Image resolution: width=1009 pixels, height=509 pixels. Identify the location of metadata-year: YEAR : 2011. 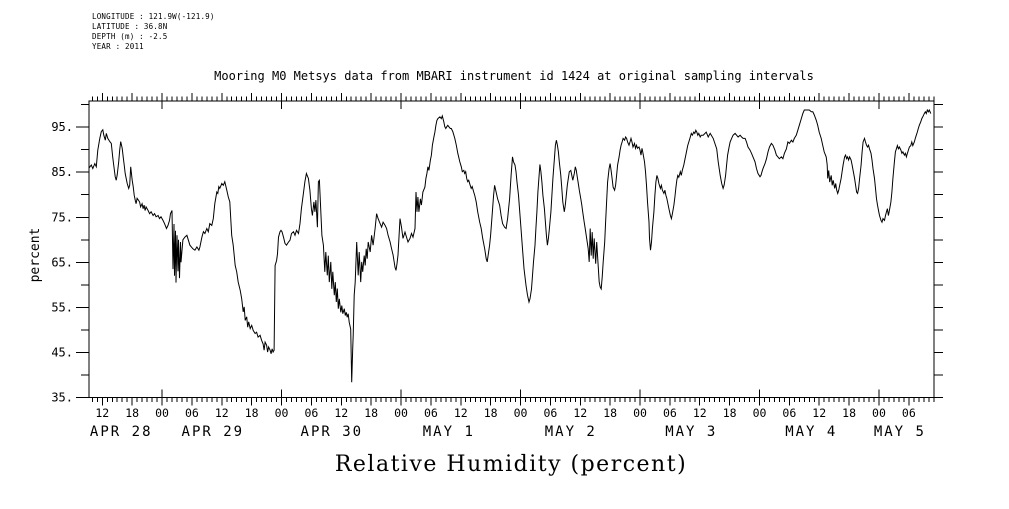
(118, 46).